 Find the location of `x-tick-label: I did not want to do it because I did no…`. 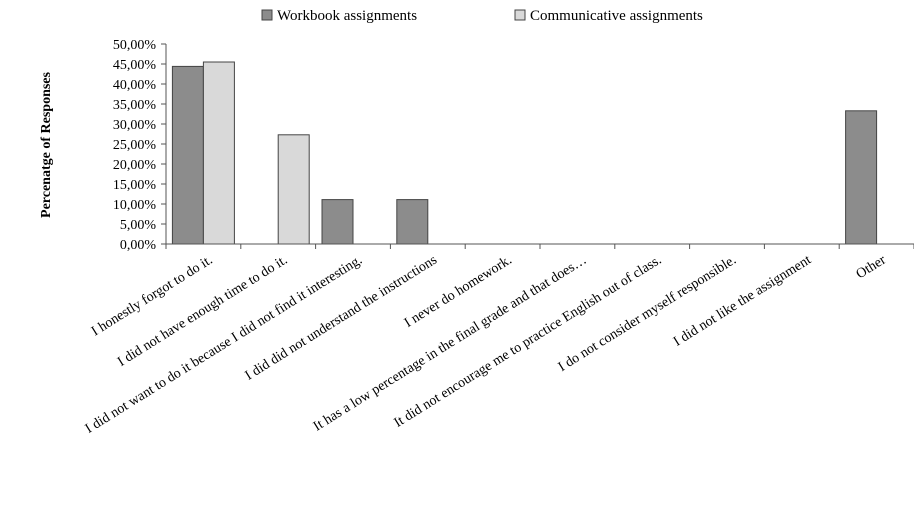

x-tick-label: I did not want to do it because I did no… is located at coordinates (224, 345).